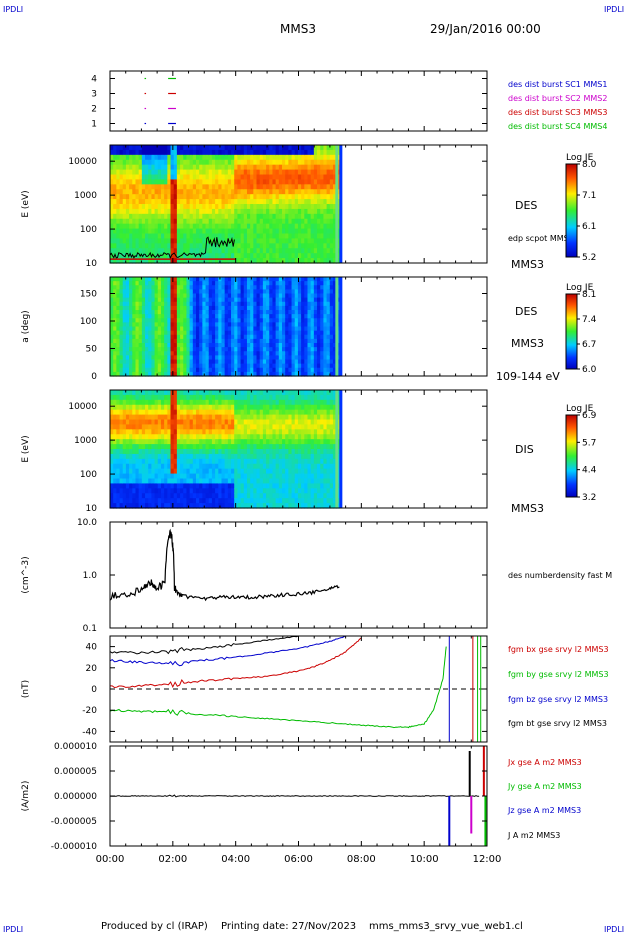  Describe the element at coordinates (580, 288) in the screenshot. I see `des-pitch-colorbar-title: Log JE` at that location.